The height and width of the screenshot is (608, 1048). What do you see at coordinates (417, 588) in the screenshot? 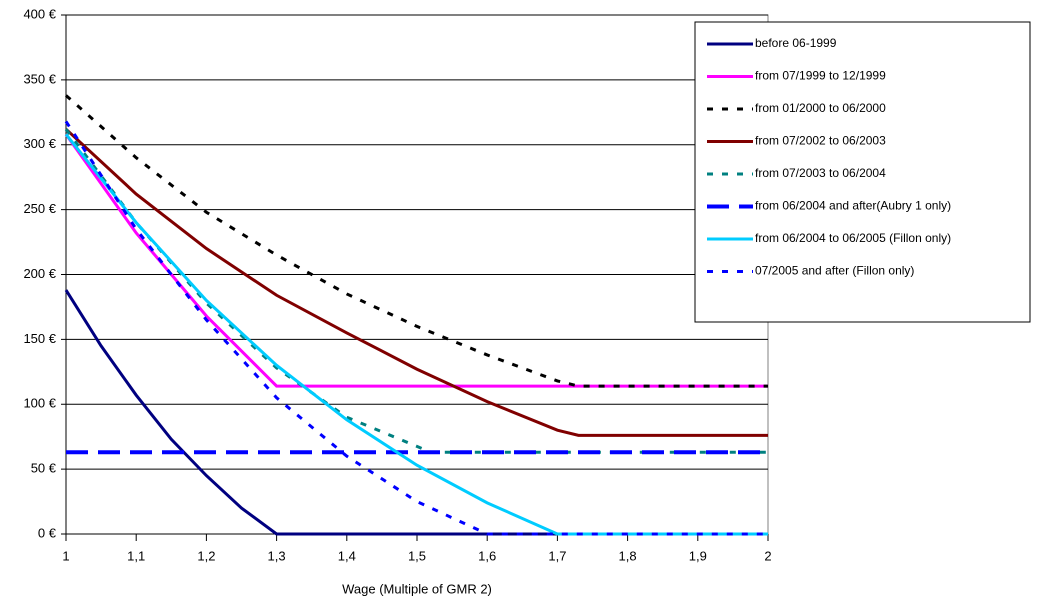
I see `x-axis-title: Wage (Multiple of GMR 2)` at bounding box center [417, 588].